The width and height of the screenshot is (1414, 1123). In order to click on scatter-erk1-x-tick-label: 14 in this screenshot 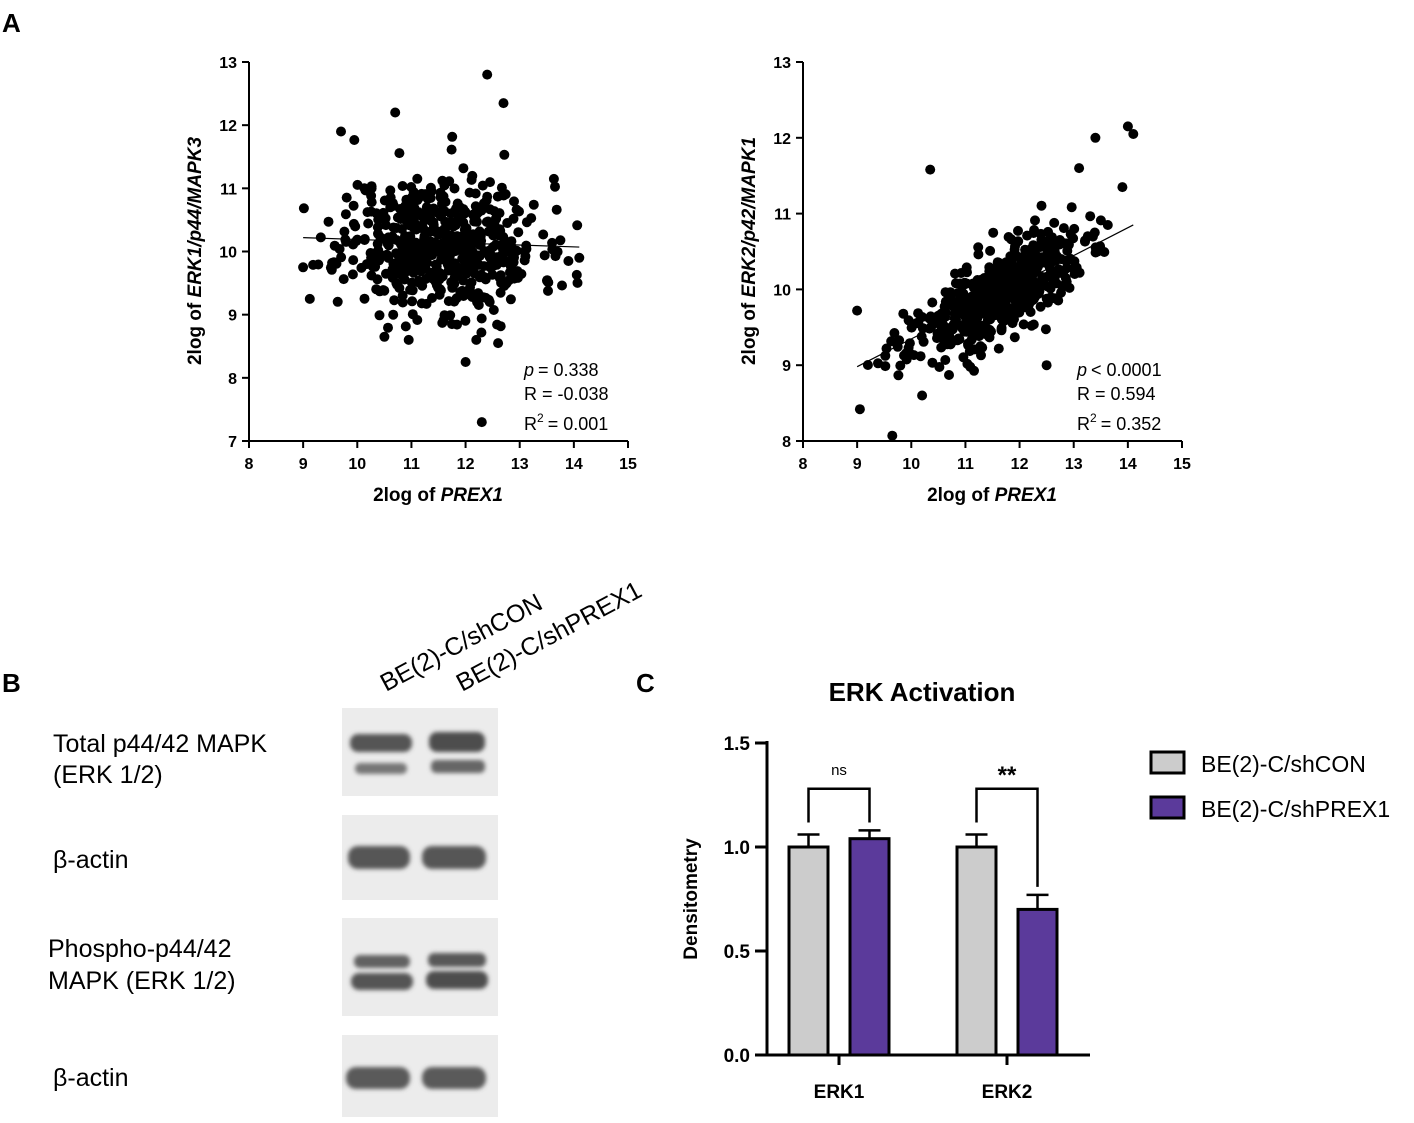, I will do `click(574, 464)`.